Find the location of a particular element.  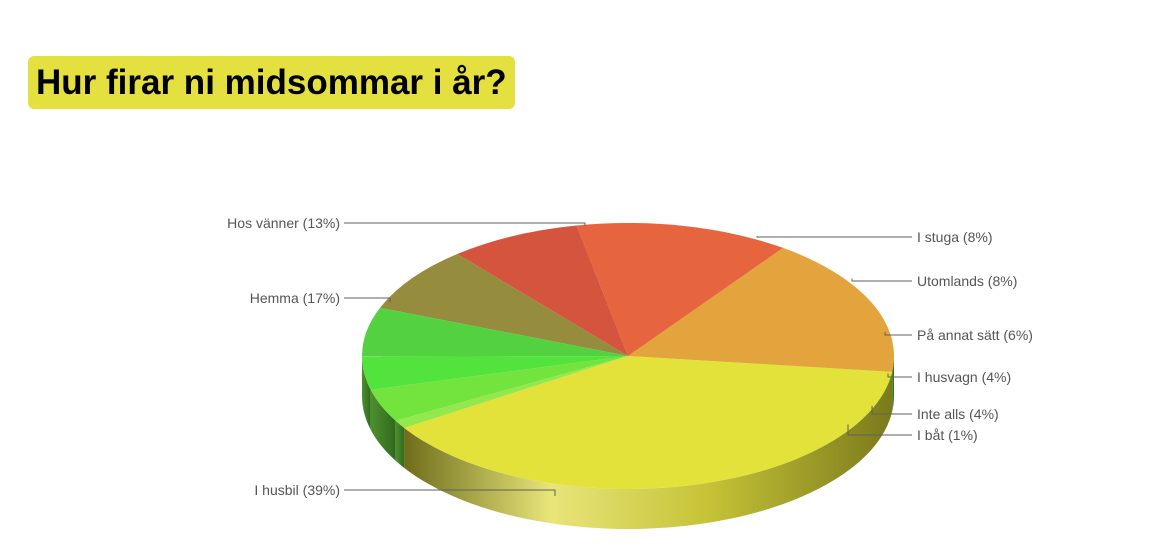

slice-label: Utomlands (8%) is located at coordinates (967, 281).